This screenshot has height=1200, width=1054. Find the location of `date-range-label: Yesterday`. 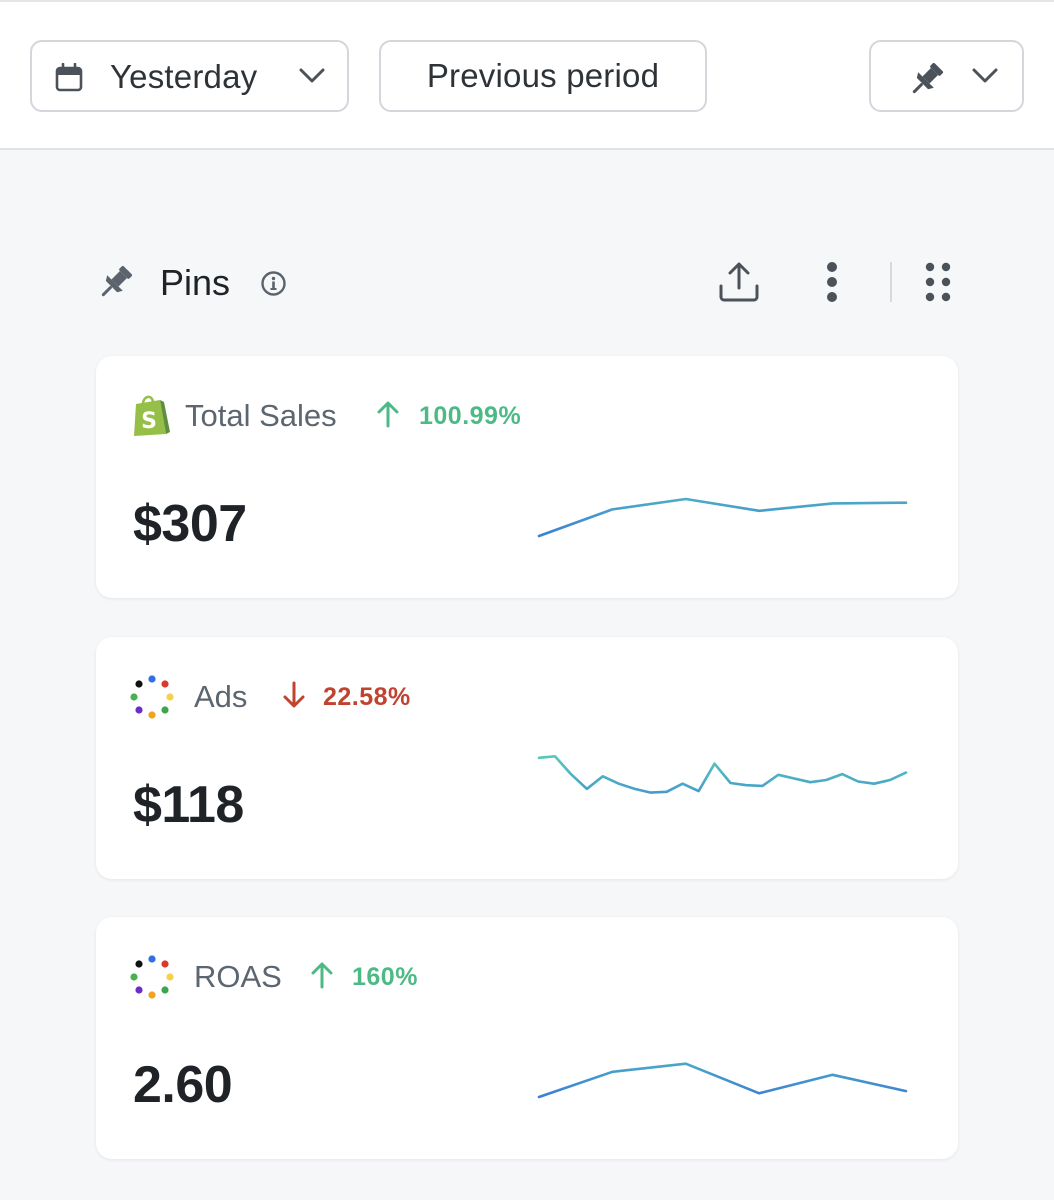

date-range-label: Yesterday is located at coordinates (184, 76).